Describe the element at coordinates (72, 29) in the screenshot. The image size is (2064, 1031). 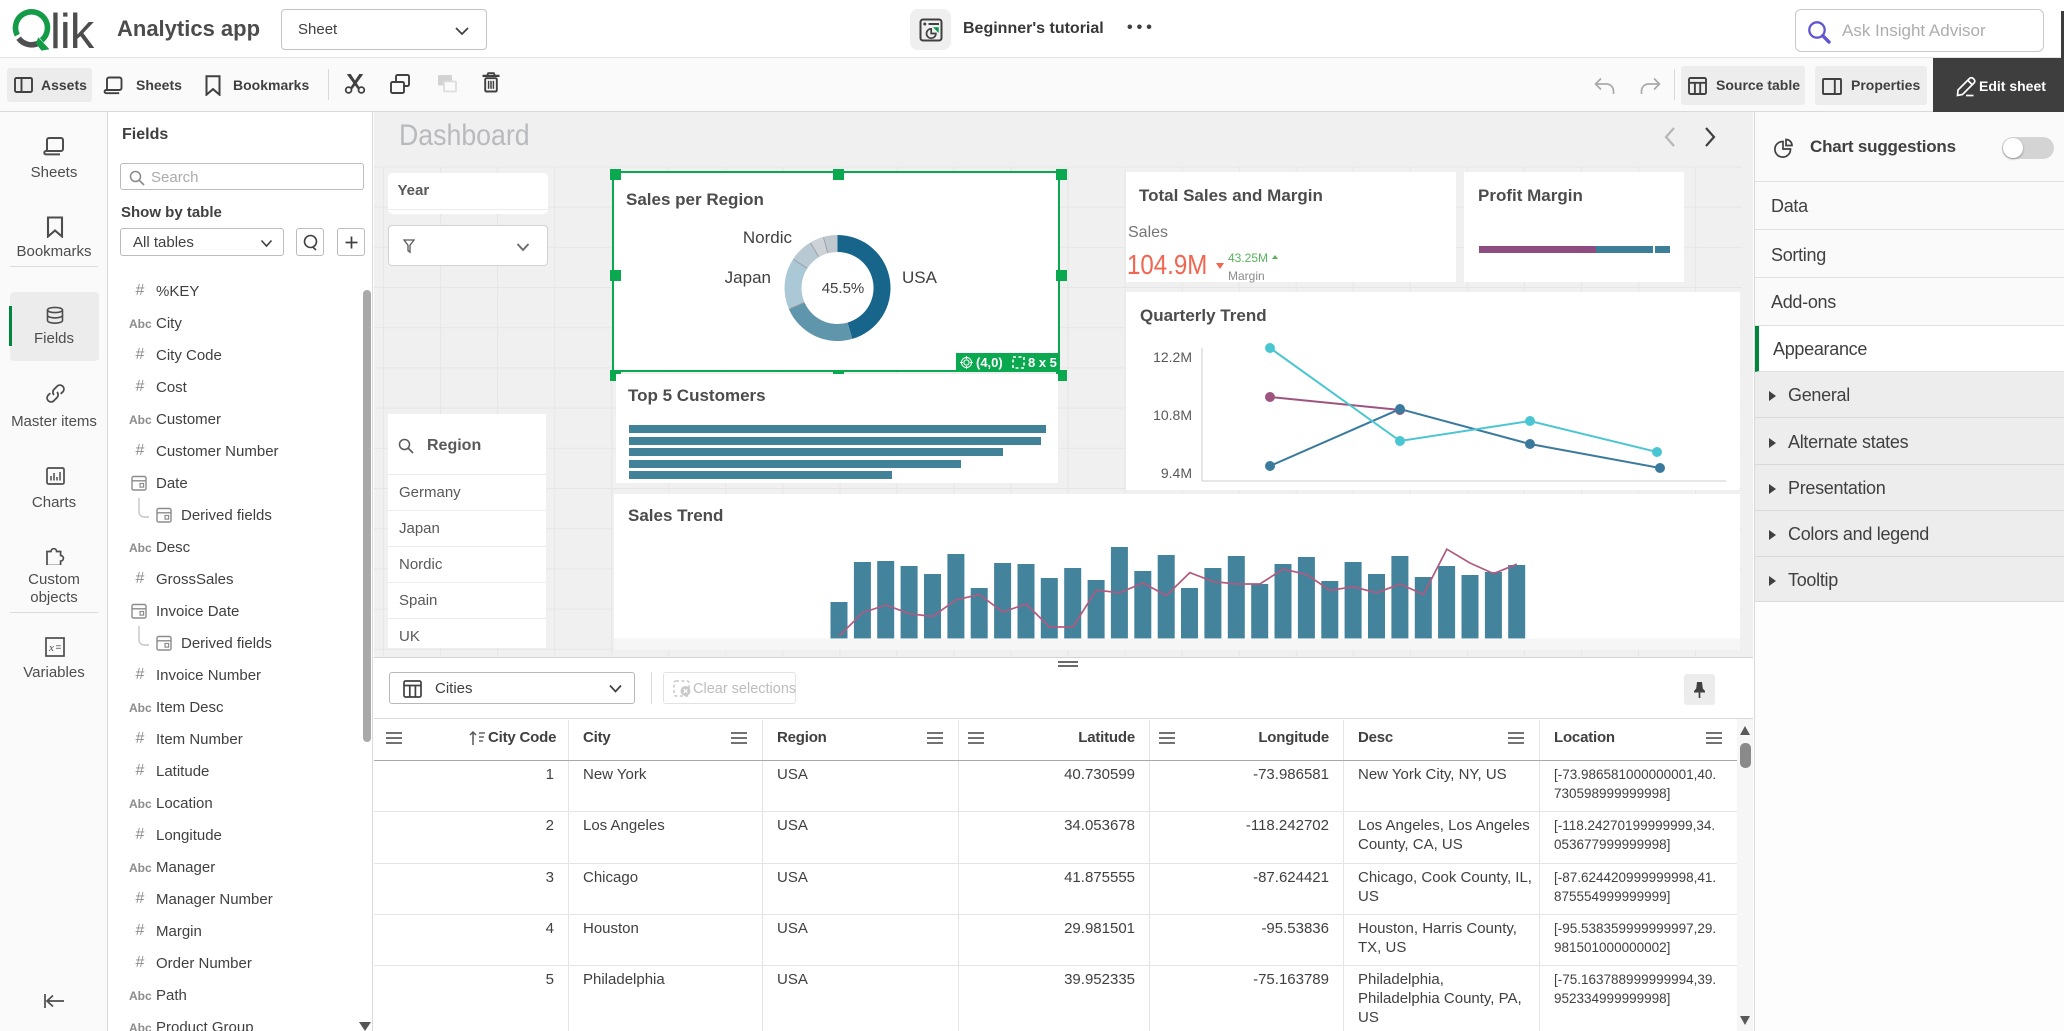
I see `svg-text: lik` at that location.